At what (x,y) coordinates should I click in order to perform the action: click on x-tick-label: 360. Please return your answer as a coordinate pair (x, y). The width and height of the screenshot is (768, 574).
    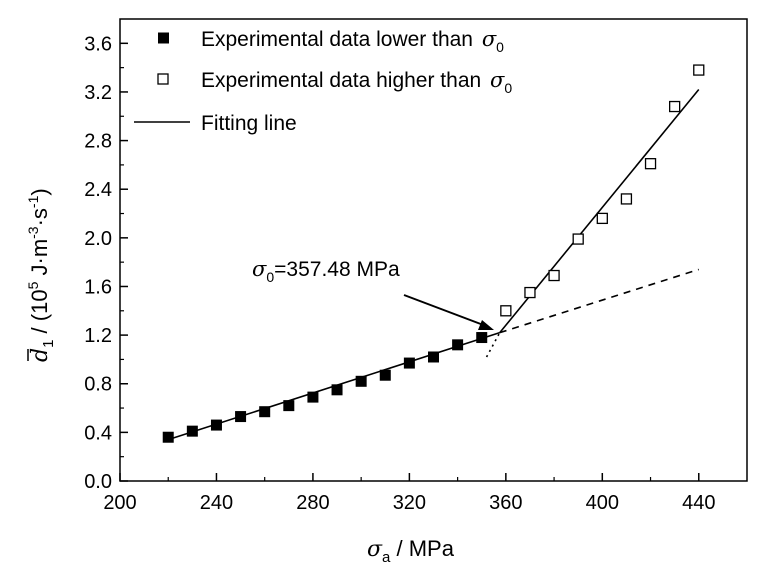
    Looking at the image, I should click on (505, 503).